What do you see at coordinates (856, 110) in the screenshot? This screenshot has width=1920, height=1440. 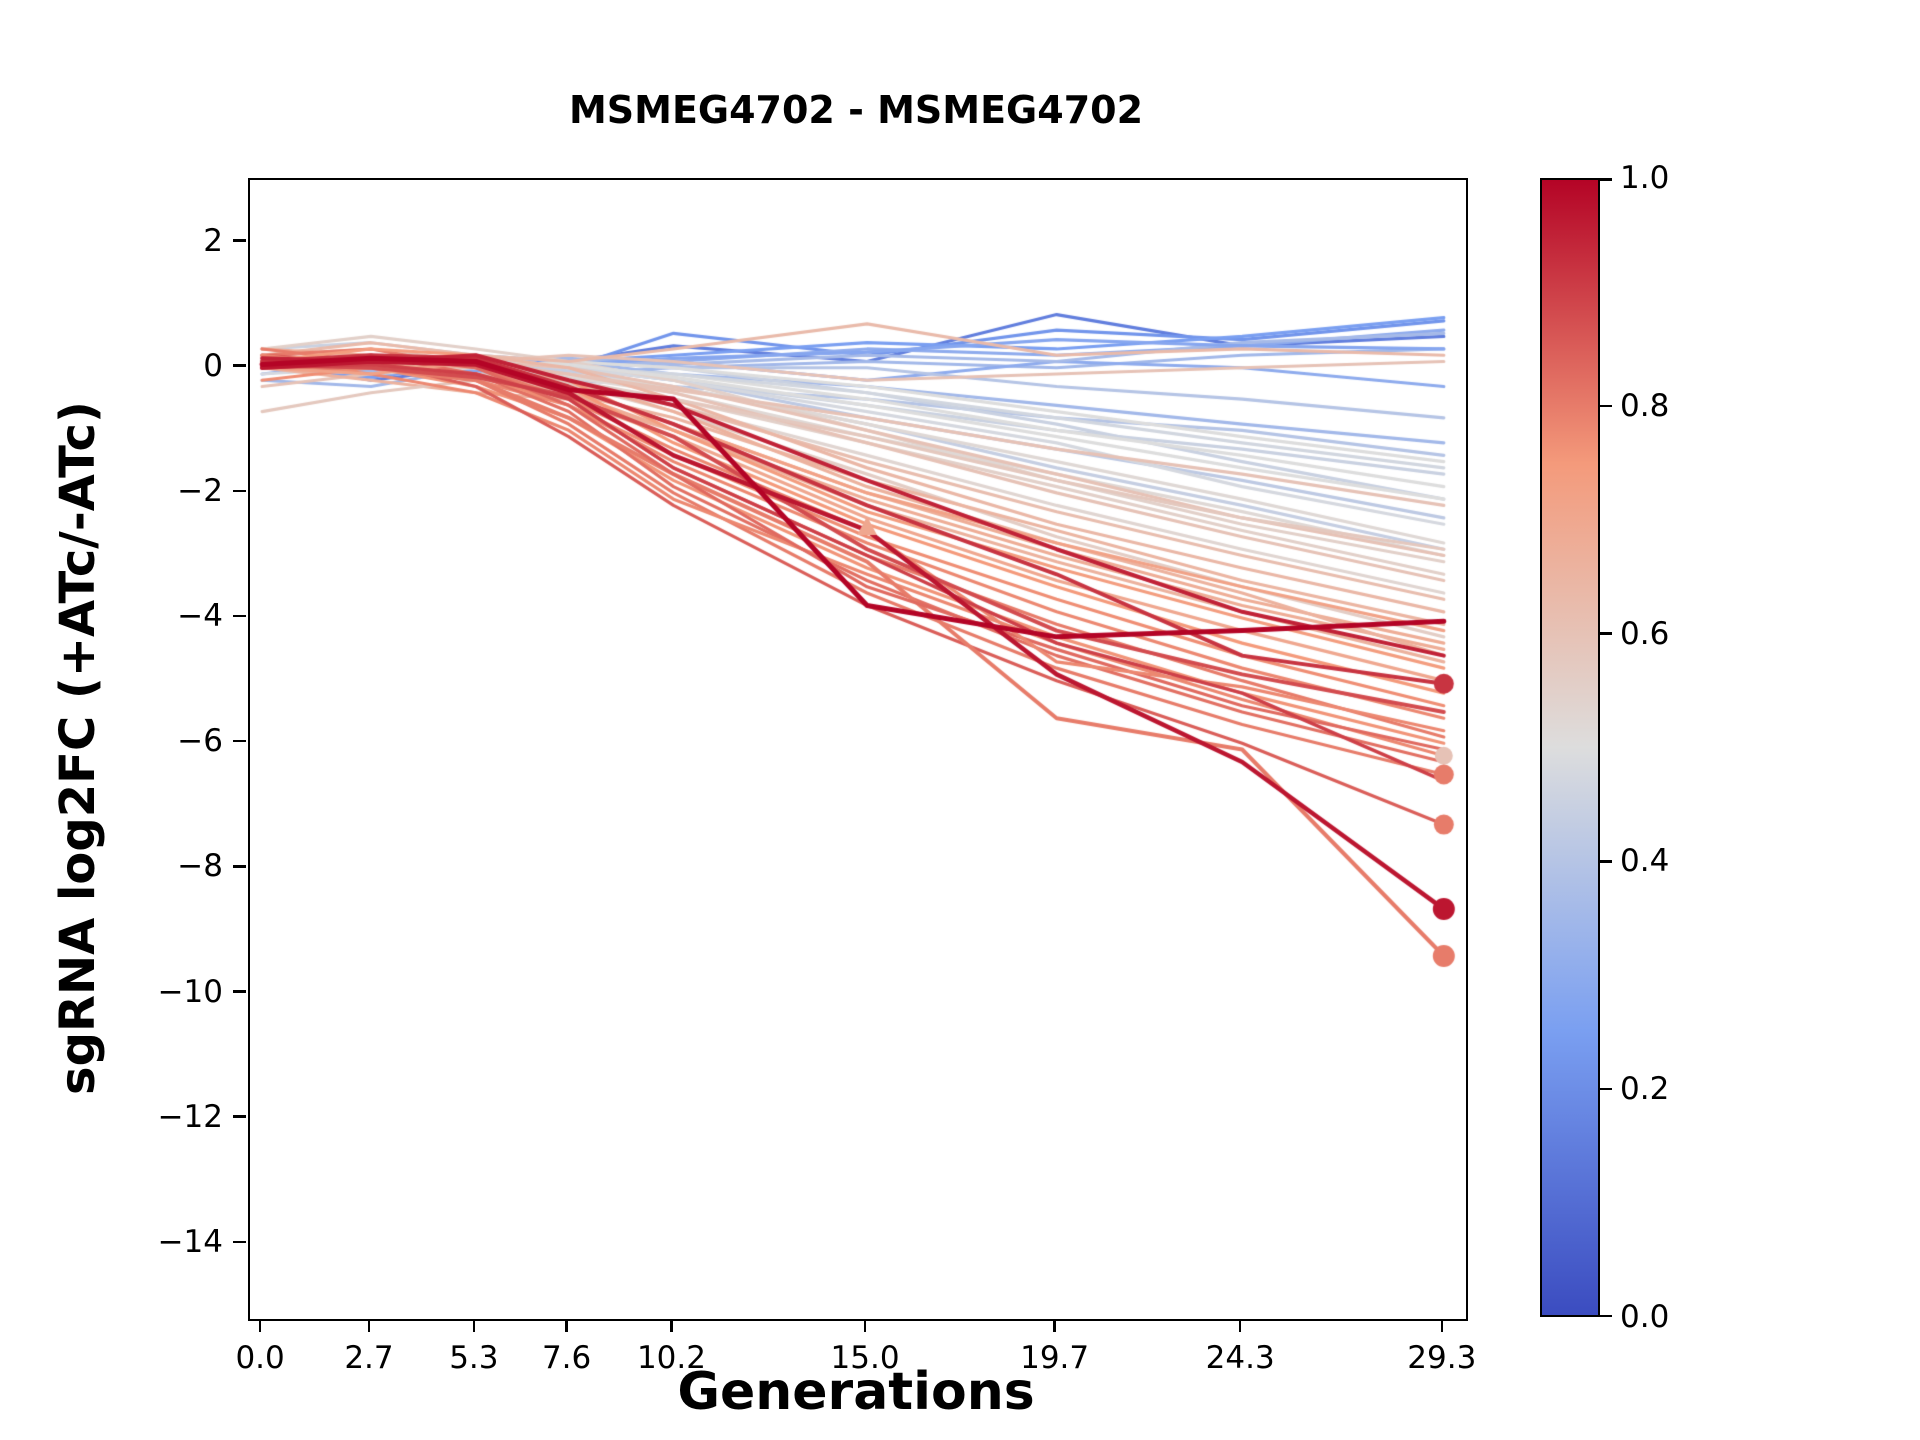 I see `chart-title: MSMEG4702 - MSMEG4702` at bounding box center [856, 110].